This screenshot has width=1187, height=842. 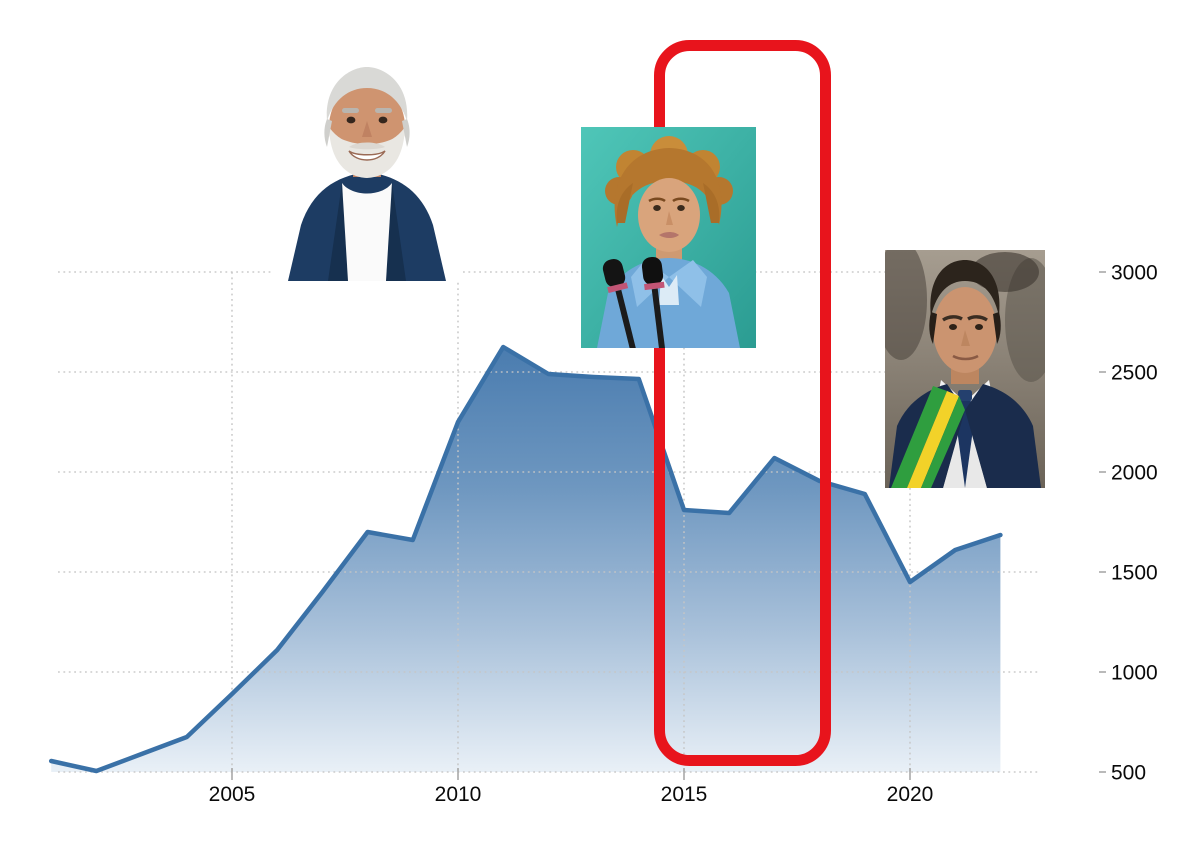 What do you see at coordinates (1134, 473) in the screenshot?
I see `y-tick-label: 2000` at bounding box center [1134, 473].